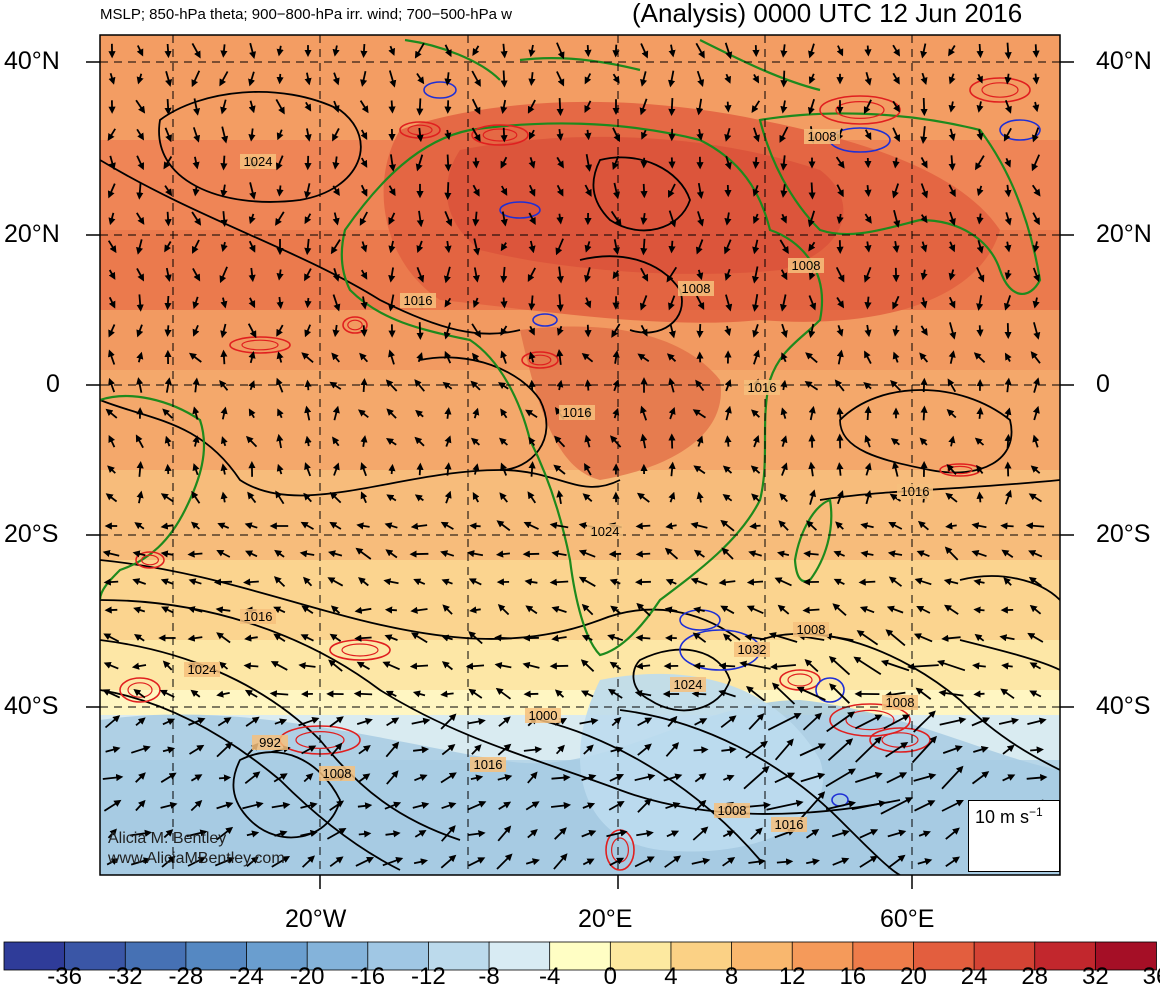 The image size is (1160, 999). Describe the element at coordinates (900, 204) in the screenshot. I see `coastline` at that location.